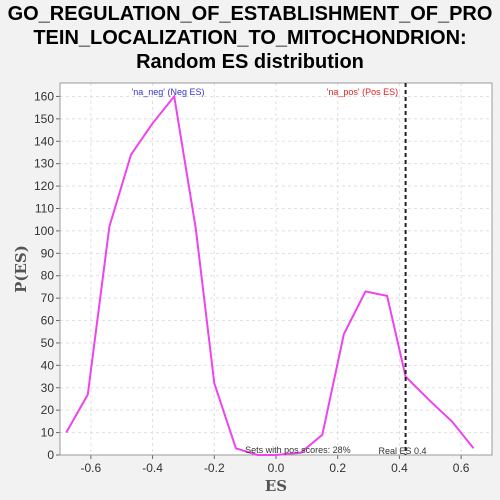 The height and width of the screenshot is (500, 500). I want to click on y-tick-label: 0, so click(50, 455).